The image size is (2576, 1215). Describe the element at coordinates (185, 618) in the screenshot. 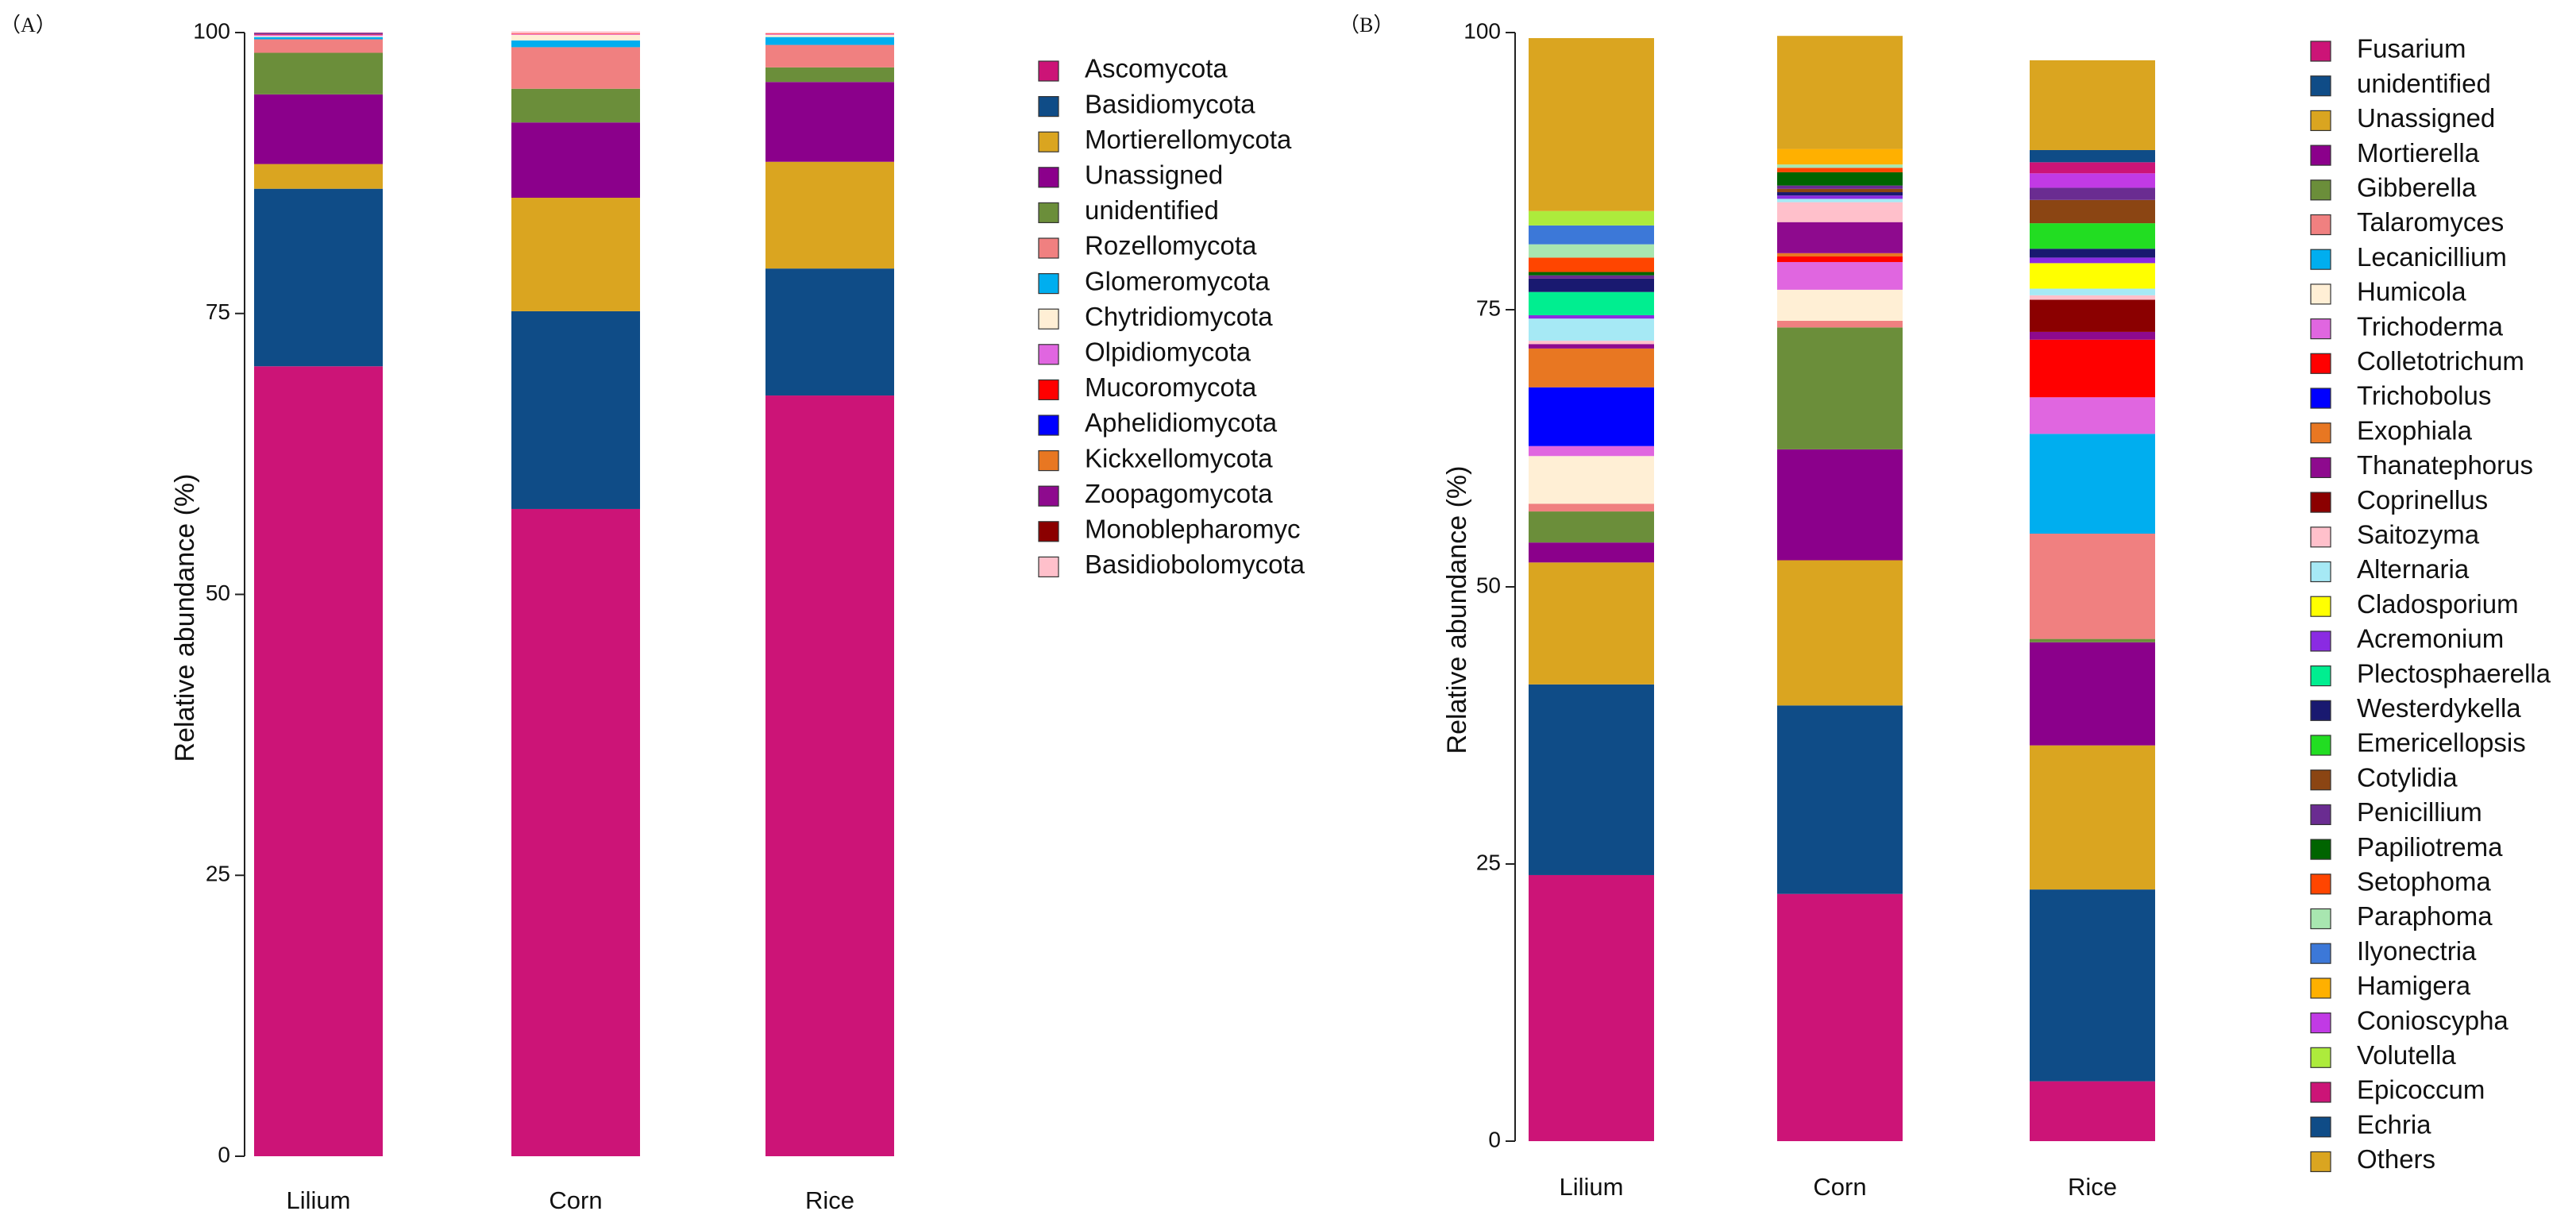

I see `panel-a-y-axis-label: Relative abundance (%)` at that location.